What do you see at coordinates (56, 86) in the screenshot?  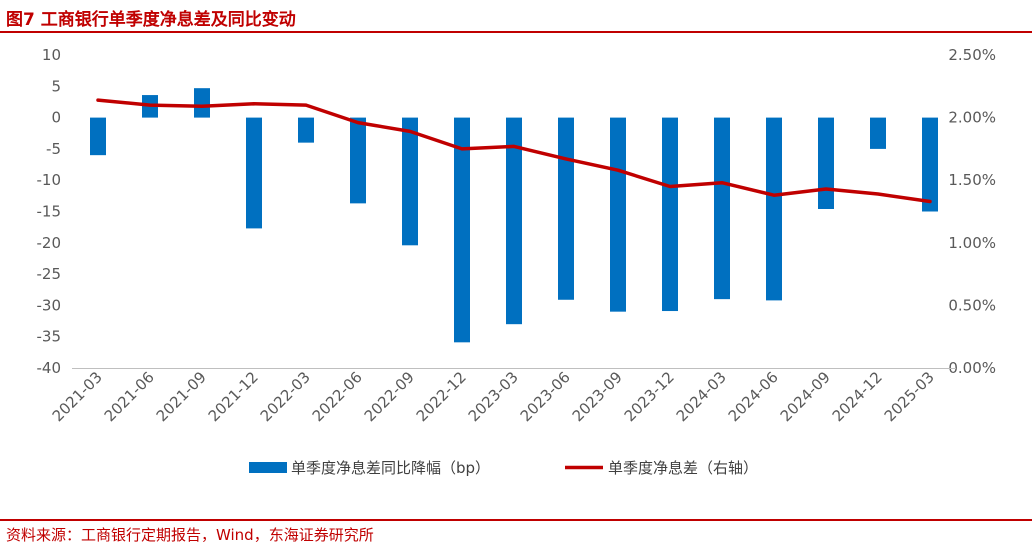 I see `left-axis-tick-label: 5` at bounding box center [56, 86].